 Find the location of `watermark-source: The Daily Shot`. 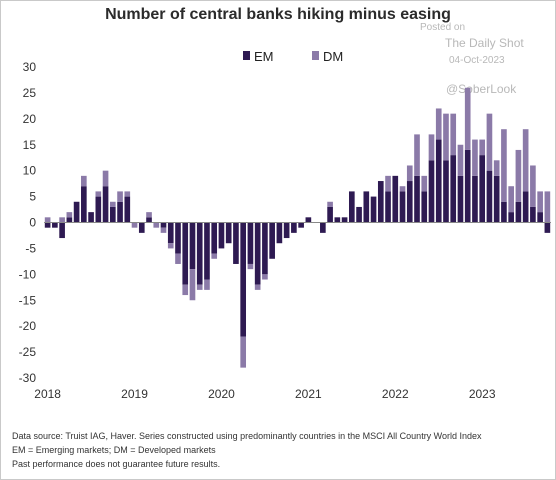

watermark-source: The Daily Shot is located at coordinates (484, 43).